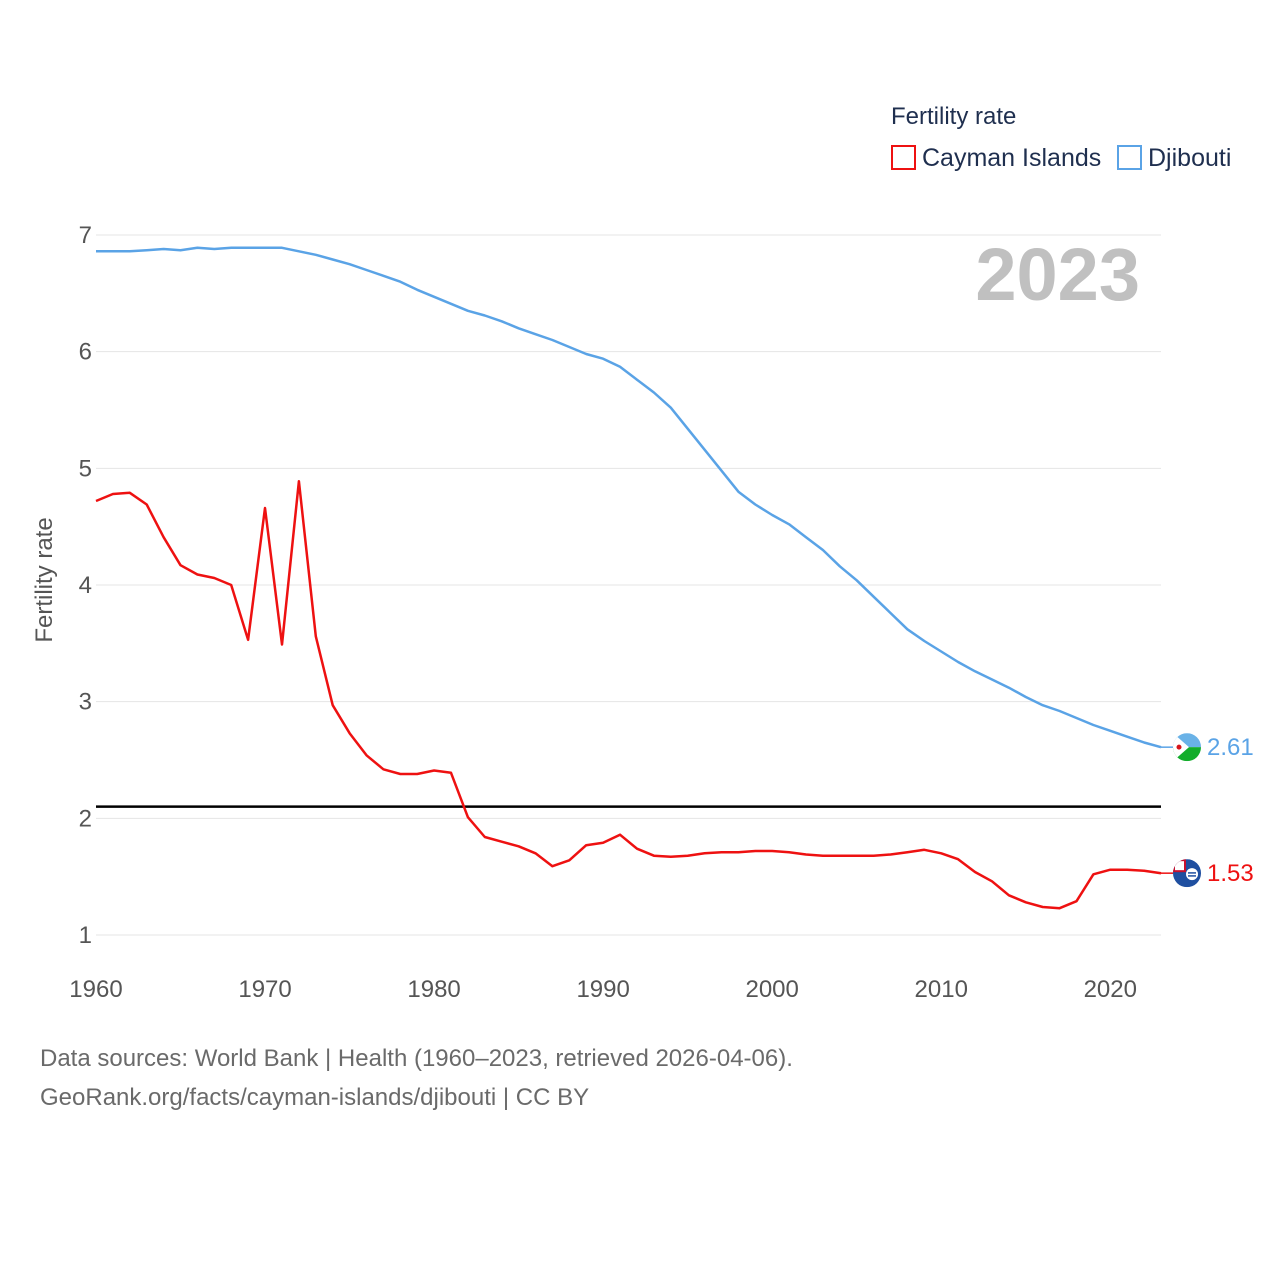 Image resolution: width=1280 pixels, height=1280 pixels. What do you see at coordinates (1179, 866) in the screenshot?
I see `flag-union-jack-white` at bounding box center [1179, 866].